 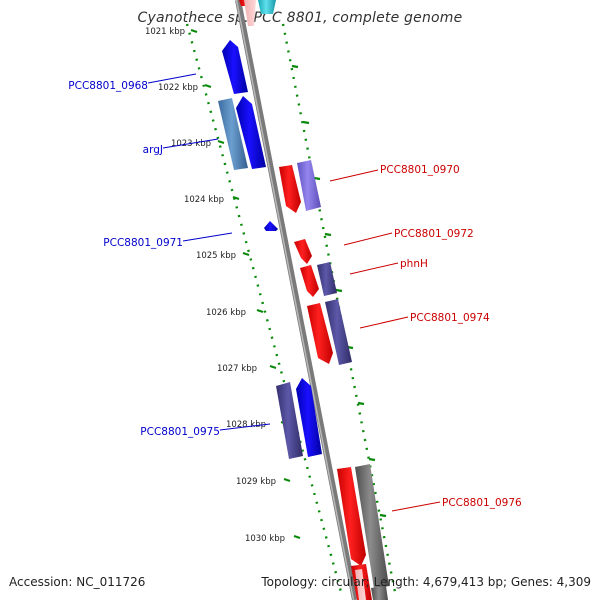 I want to click on kbp-tick-label: 1030 kbp, so click(x=265, y=539).